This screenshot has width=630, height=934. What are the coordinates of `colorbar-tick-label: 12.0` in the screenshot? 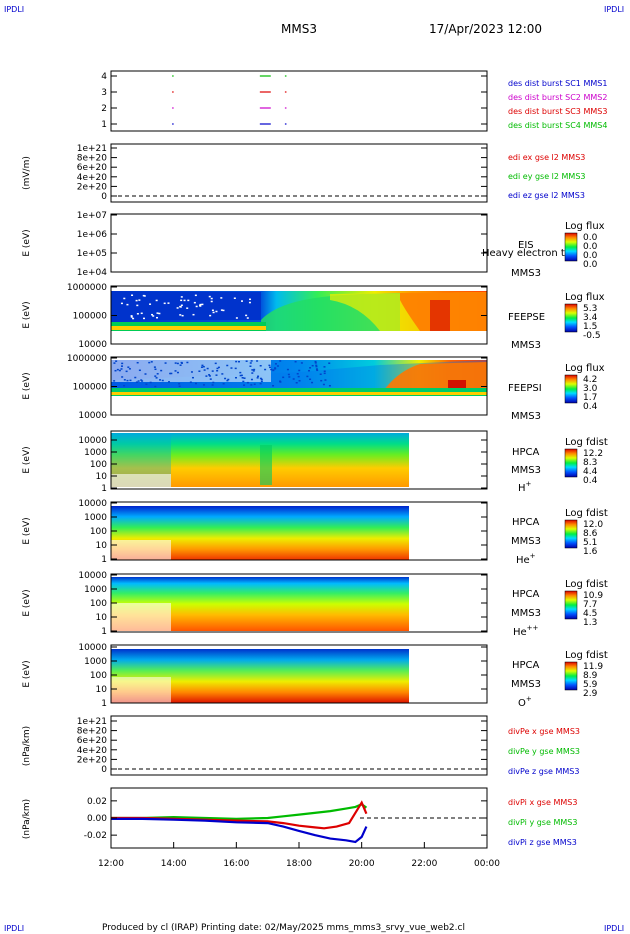 It's located at (593, 525).